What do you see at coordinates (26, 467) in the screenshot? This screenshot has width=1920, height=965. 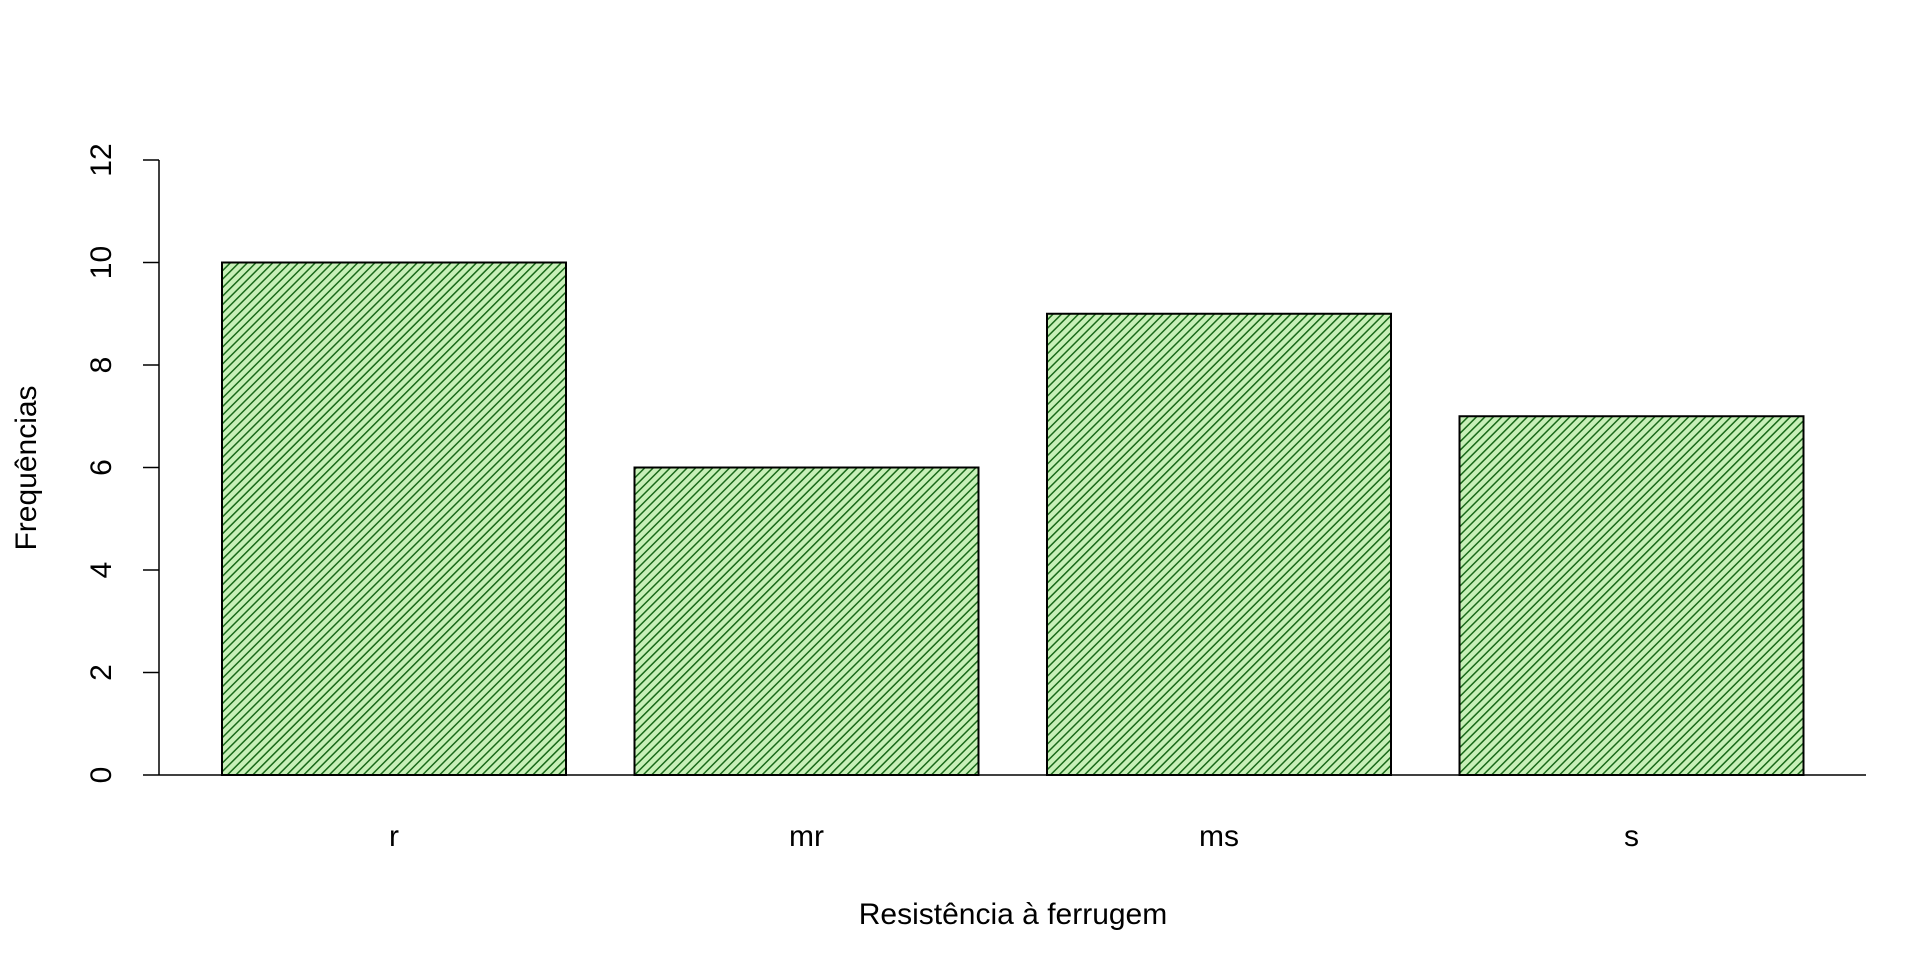 I see `y-axis-label: Frequências` at bounding box center [26, 467].